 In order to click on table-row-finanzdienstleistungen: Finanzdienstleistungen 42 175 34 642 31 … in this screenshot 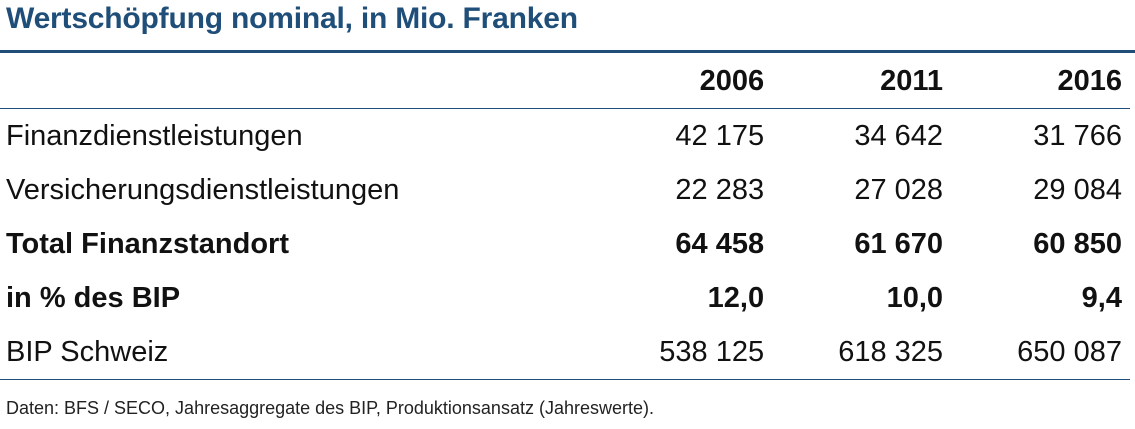, I will do `click(565, 136)`.